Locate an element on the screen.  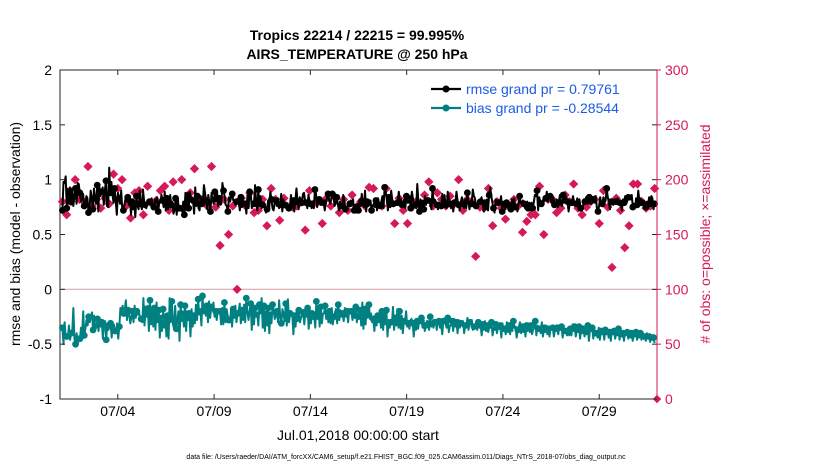
x-axis-label: Jul.01,2018 00:00:00 start is located at coordinates (358, 435).